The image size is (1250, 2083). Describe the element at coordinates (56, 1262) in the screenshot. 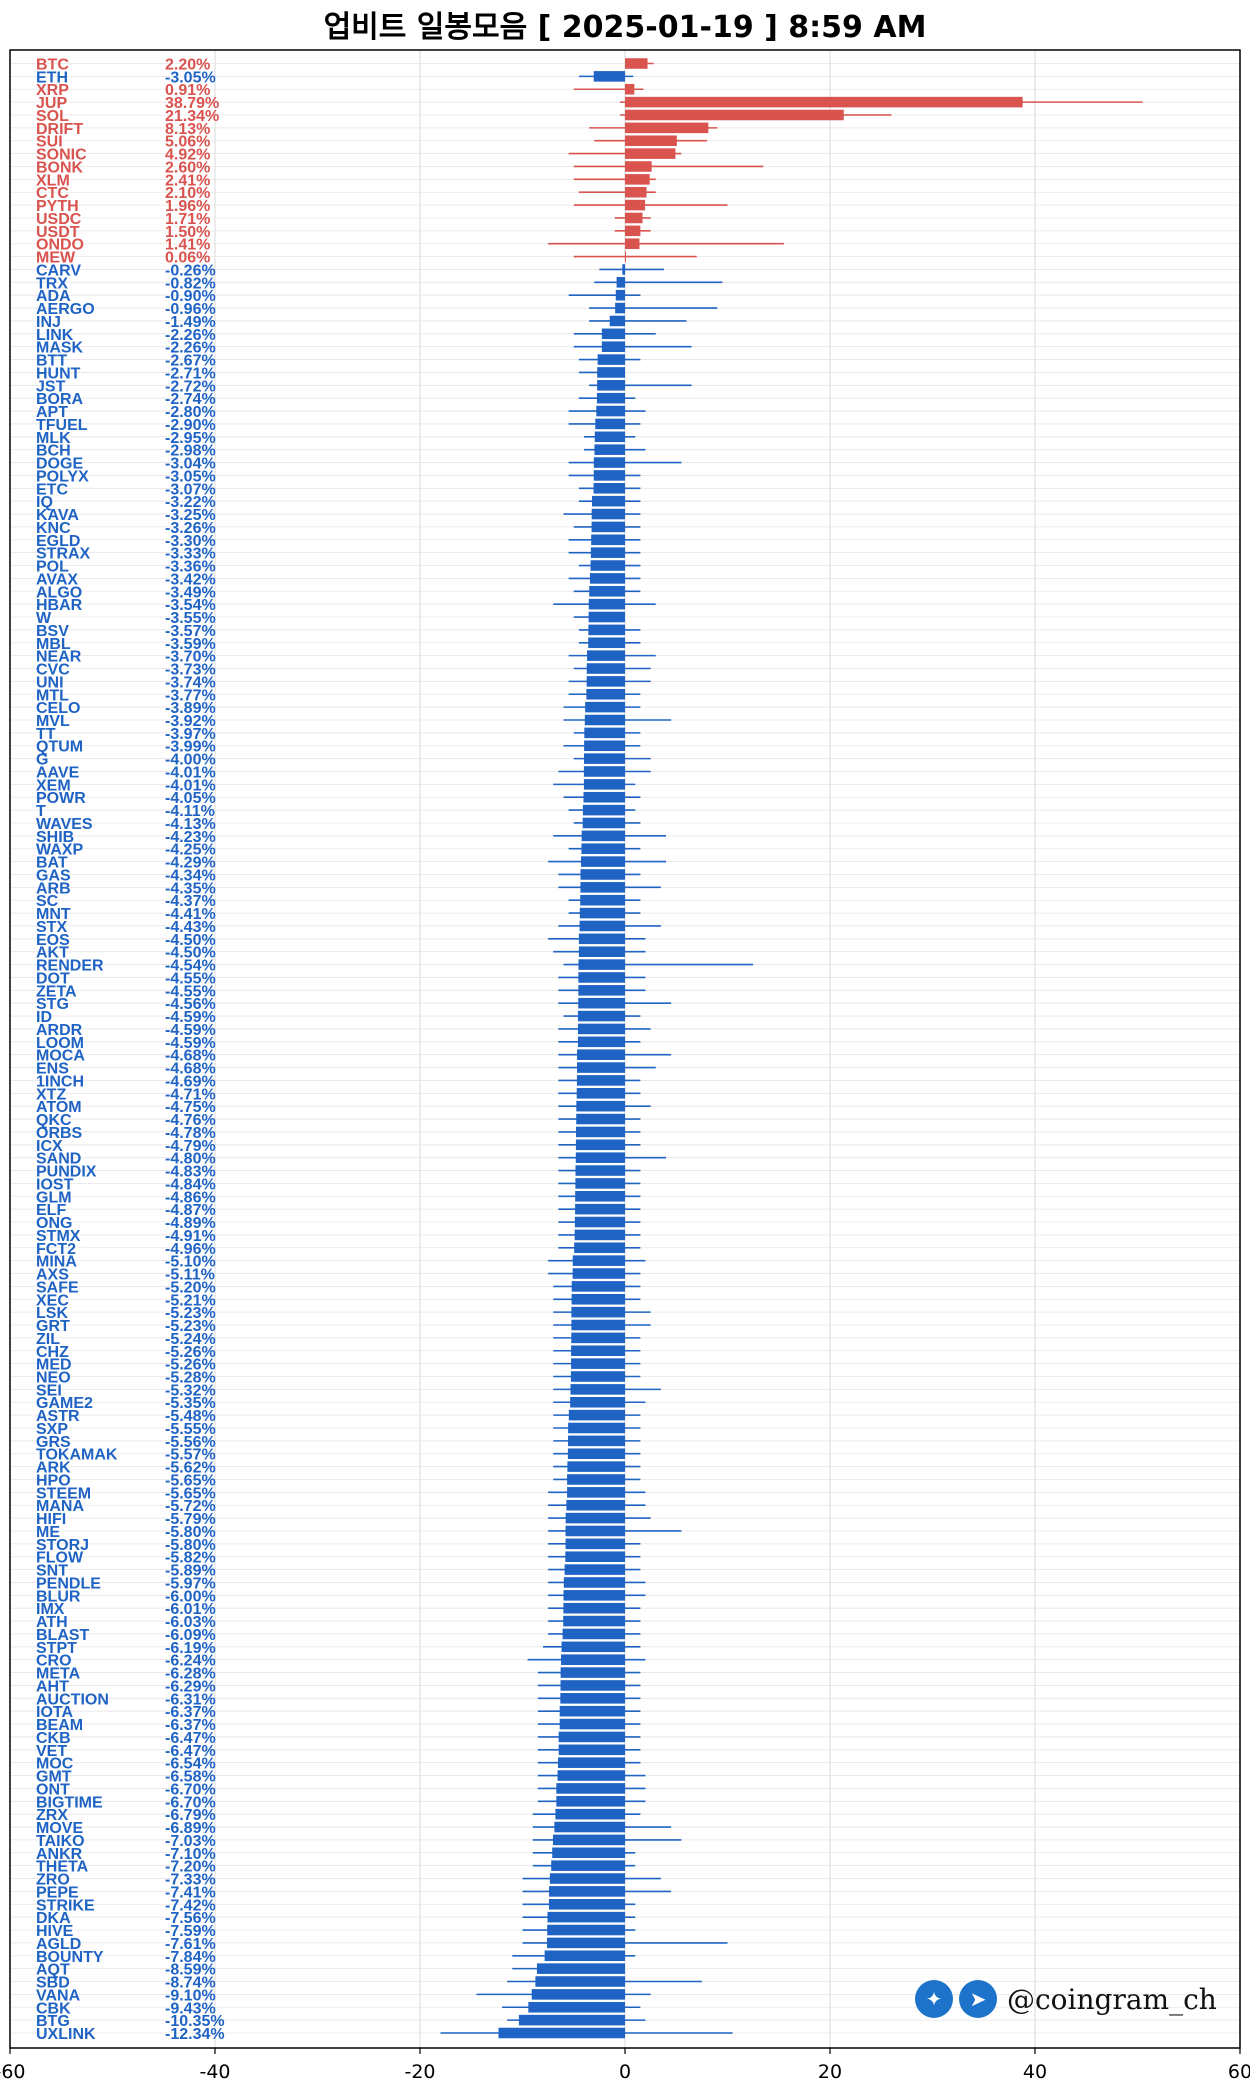

I see `coin-label-mina: MINA` at that location.